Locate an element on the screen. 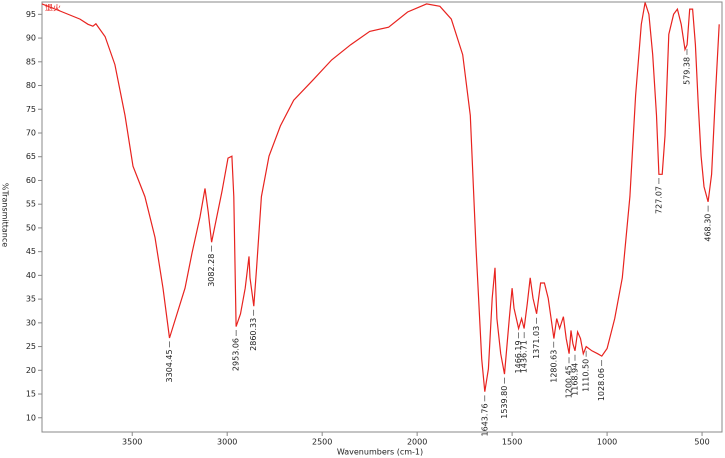 Image resolution: width=725 pixels, height=458 pixels. peak-label: 1436.71 is located at coordinates (524, 356).